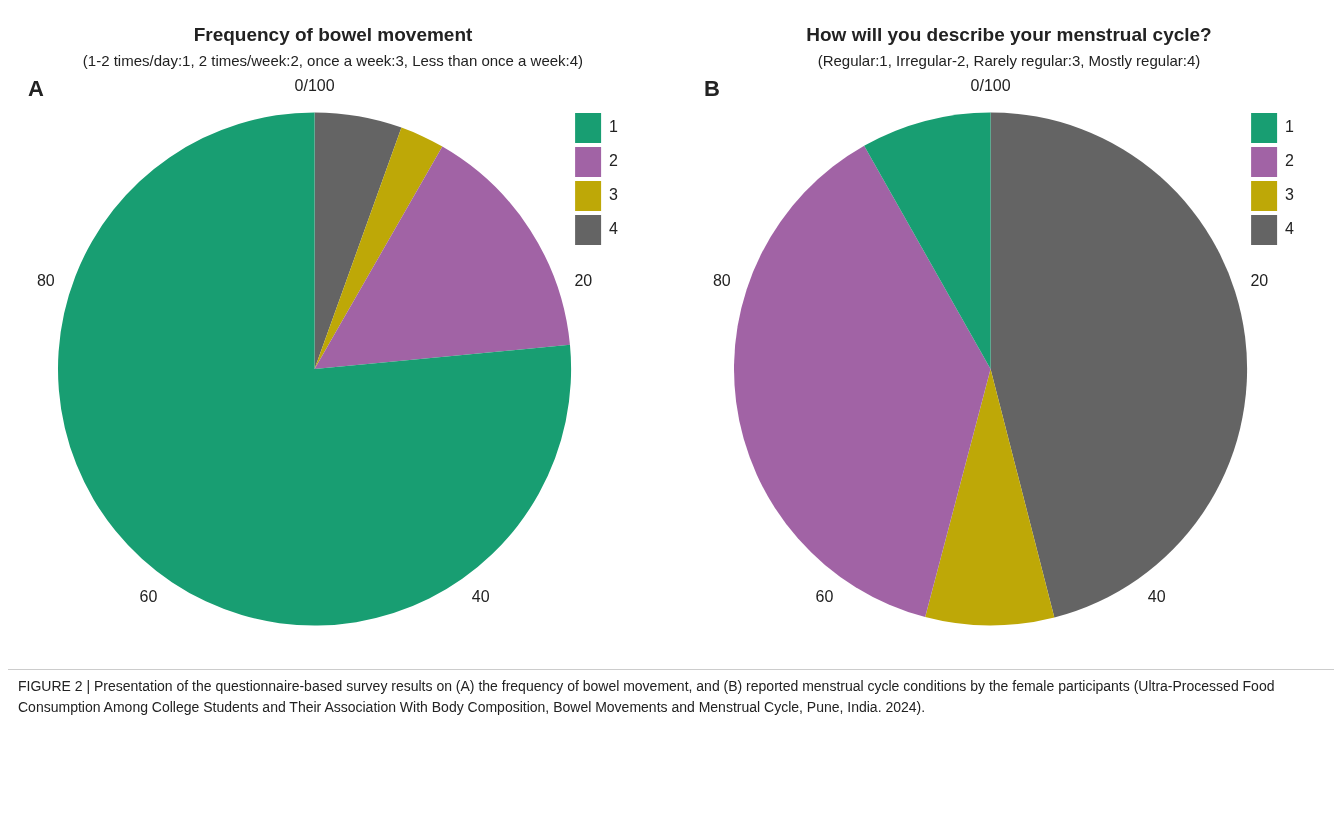  What do you see at coordinates (646, 696) in the screenshot?
I see `text: FIGURE 2 | Presentation of the questionnaire-based survey results on (A) the frequency of bowel movement, and (B) reported menstrual cycle conditions by the female participants (Ultra-Processed Food Consumption Among College Students and Their Association With Body Composition, Bowel Movements and Menstrual Cycle, Pune, India. 2024).` at bounding box center [646, 696].